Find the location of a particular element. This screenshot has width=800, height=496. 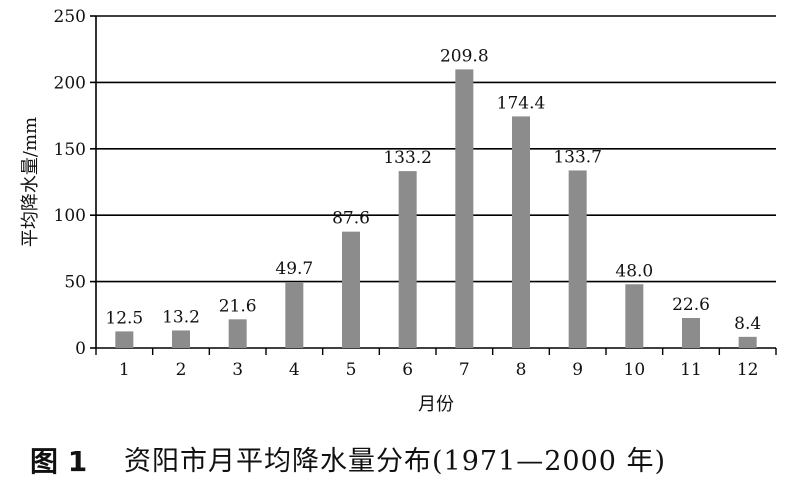

y-tick-label: 150 is located at coordinates (70, 150).